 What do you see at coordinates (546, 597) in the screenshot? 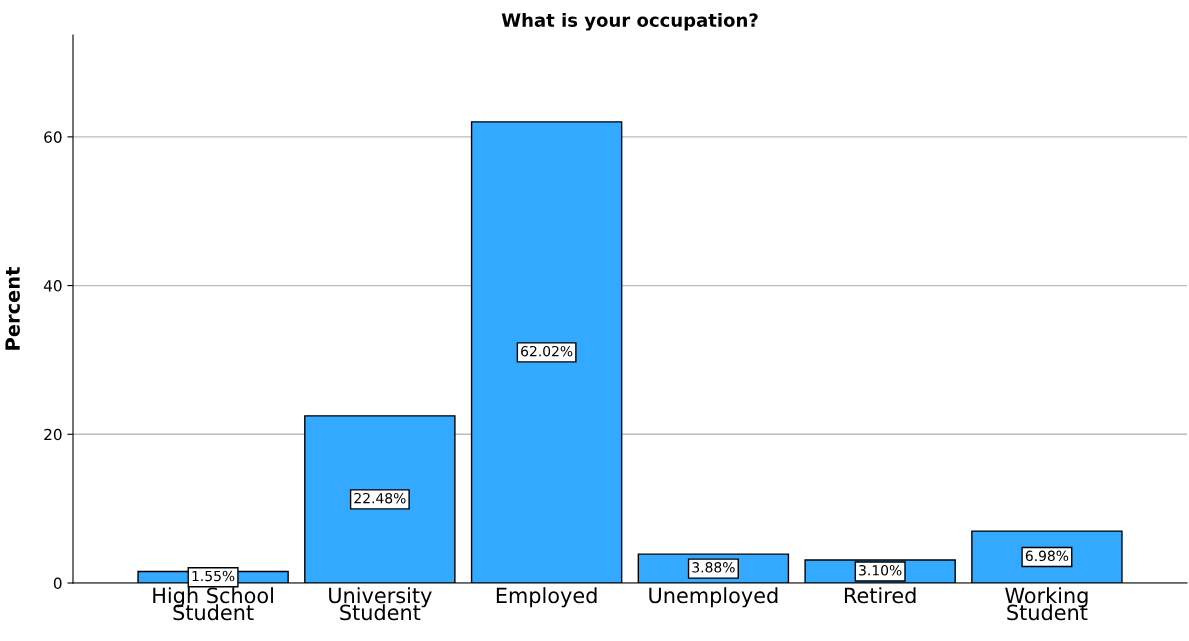
I see `x-tick-label: Employed` at bounding box center [546, 597].